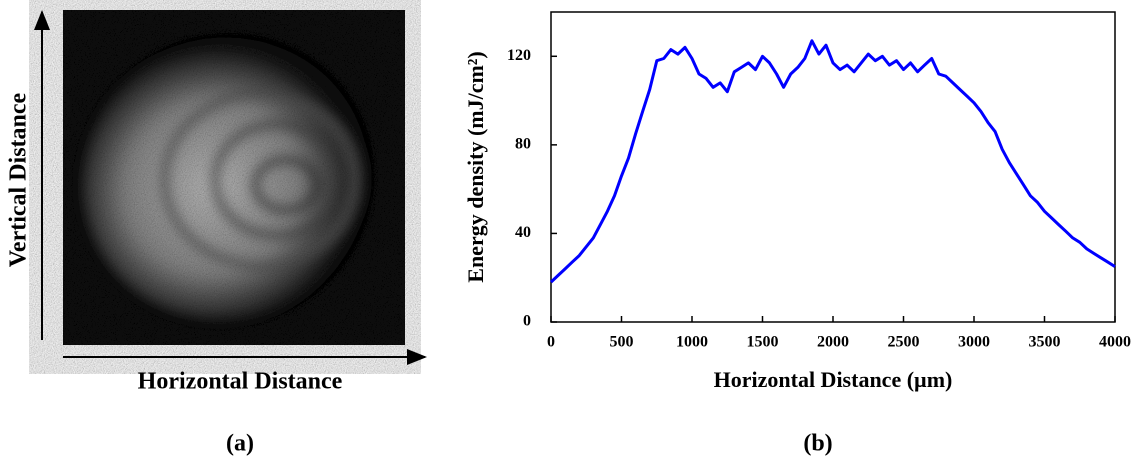 The image size is (1148, 471). Describe the element at coordinates (240, 444) in the screenshot. I see `panel-label: (a)` at that location.